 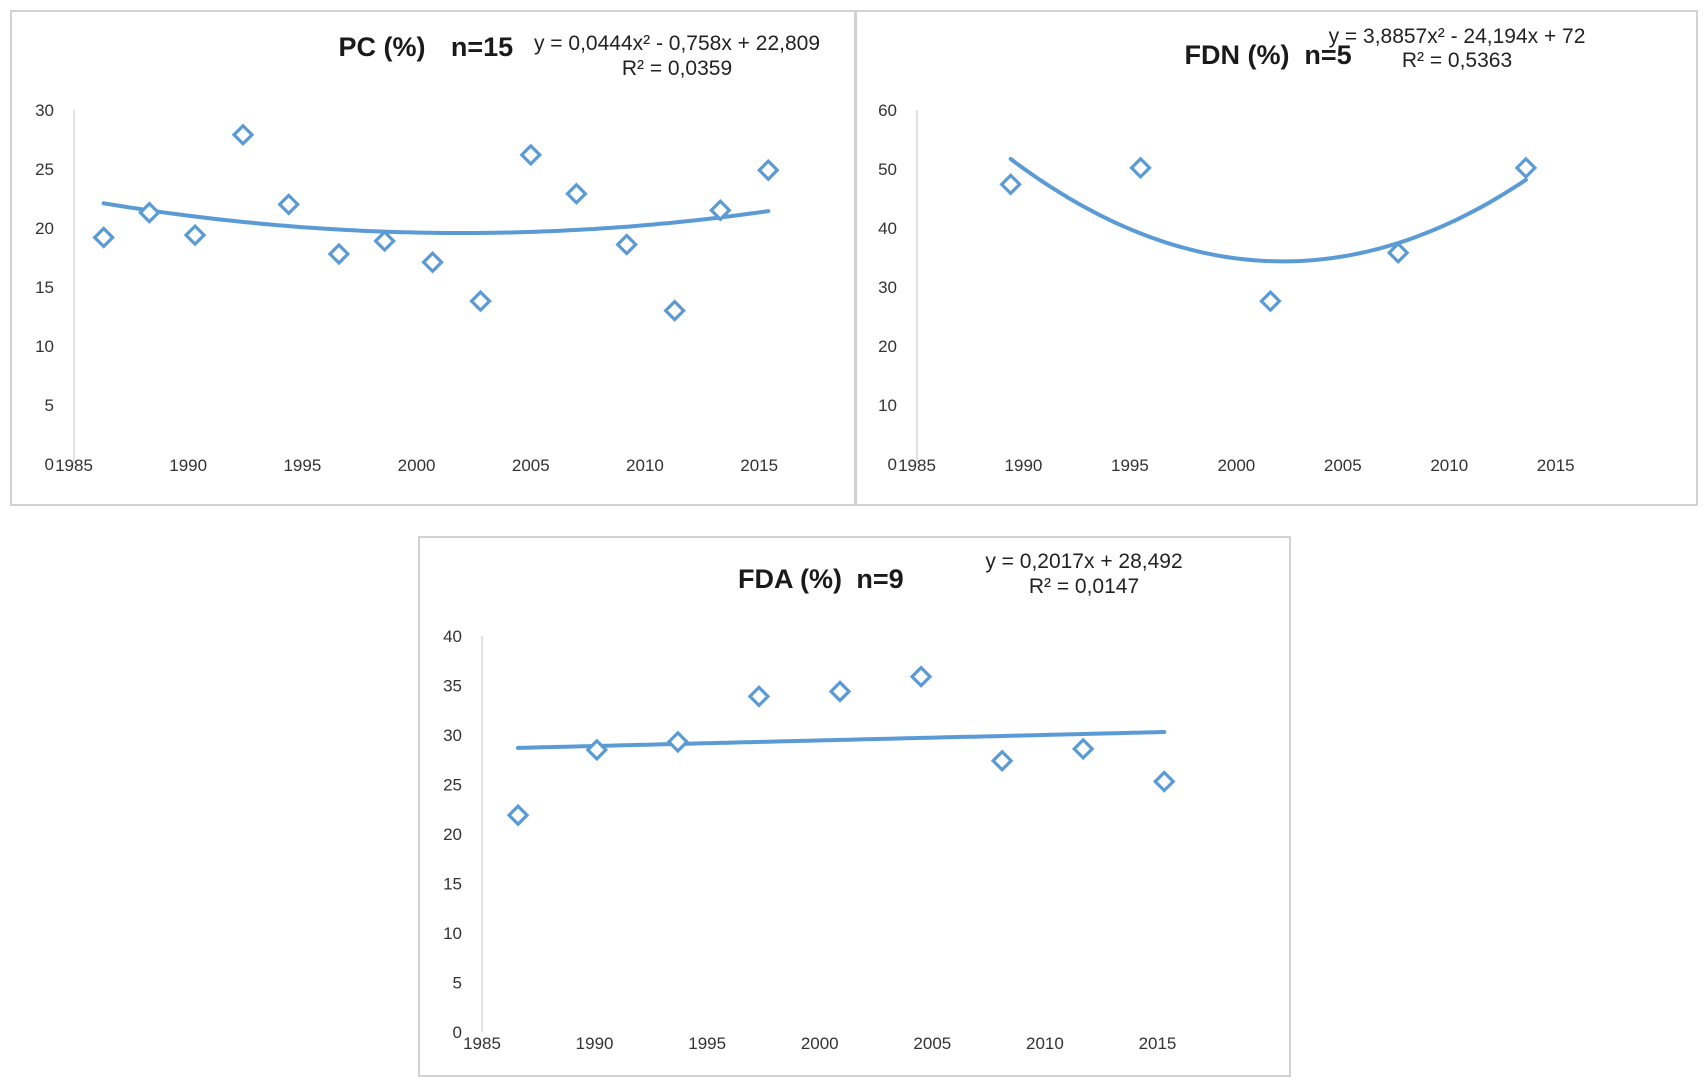 I want to click on y-tick-label: 50, so click(x=887, y=169).